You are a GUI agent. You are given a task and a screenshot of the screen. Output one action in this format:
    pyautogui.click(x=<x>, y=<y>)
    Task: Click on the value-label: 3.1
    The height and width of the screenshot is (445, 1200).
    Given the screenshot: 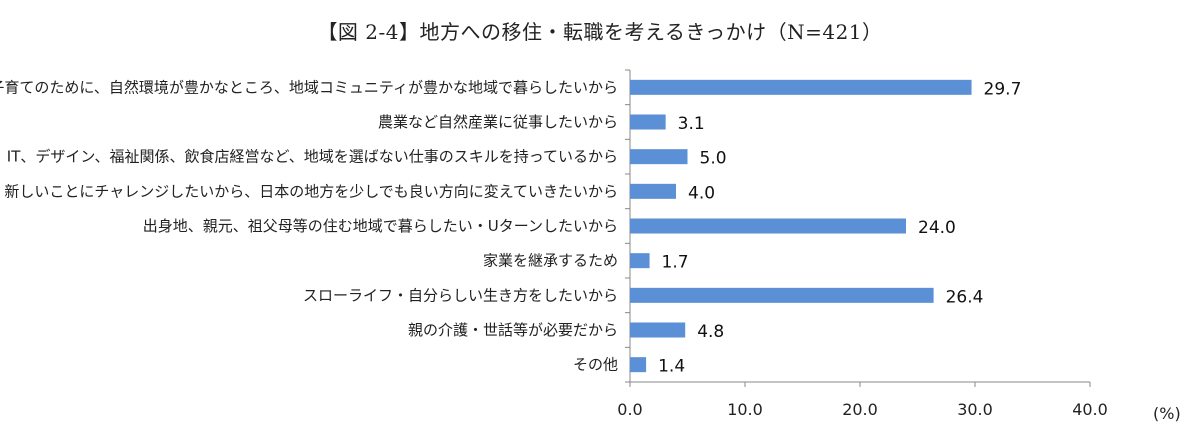 What is the action you would take?
    pyautogui.click(x=691, y=124)
    